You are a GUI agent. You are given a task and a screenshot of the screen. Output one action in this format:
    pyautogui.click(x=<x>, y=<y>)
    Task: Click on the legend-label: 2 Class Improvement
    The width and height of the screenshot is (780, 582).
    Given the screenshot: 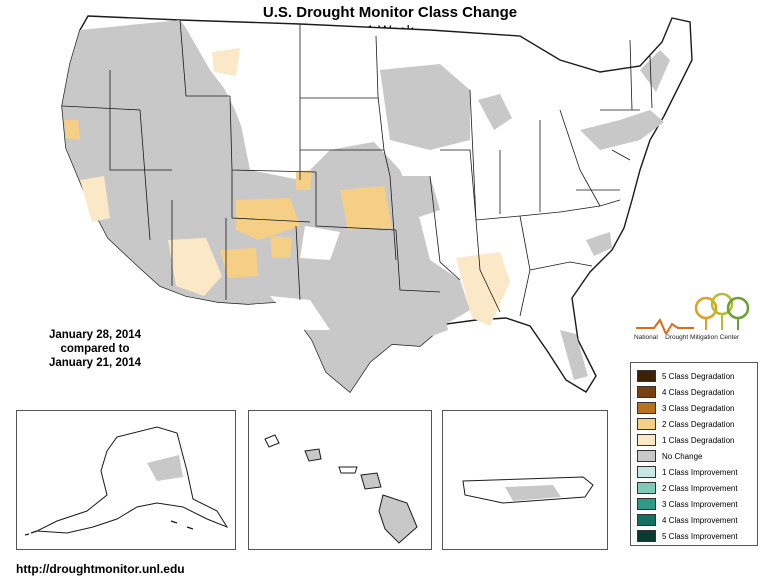 What is the action you would take?
    pyautogui.click(x=700, y=488)
    